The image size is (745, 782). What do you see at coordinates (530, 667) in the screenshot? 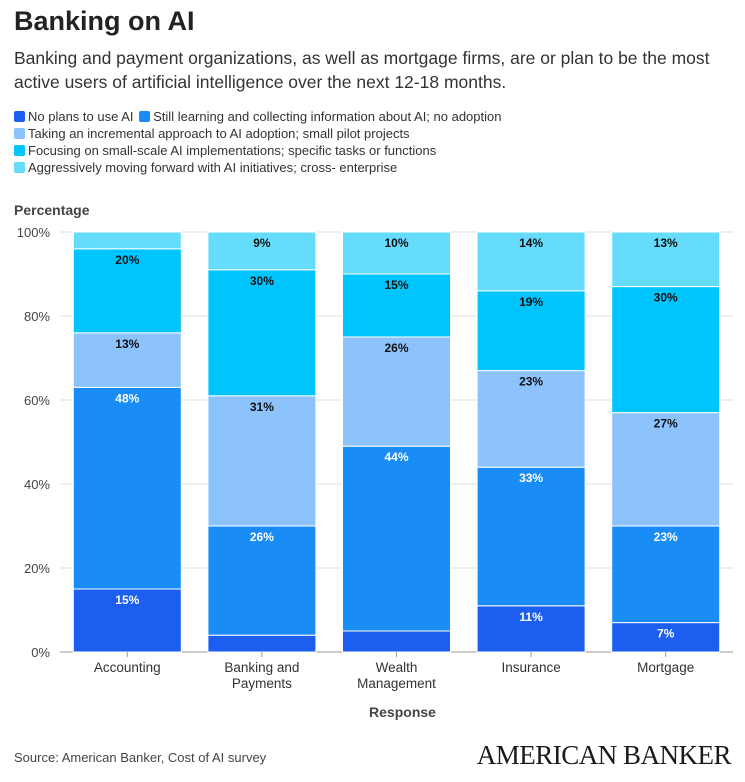
I see `x-tick-label: Insurance` at bounding box center [530, 667].